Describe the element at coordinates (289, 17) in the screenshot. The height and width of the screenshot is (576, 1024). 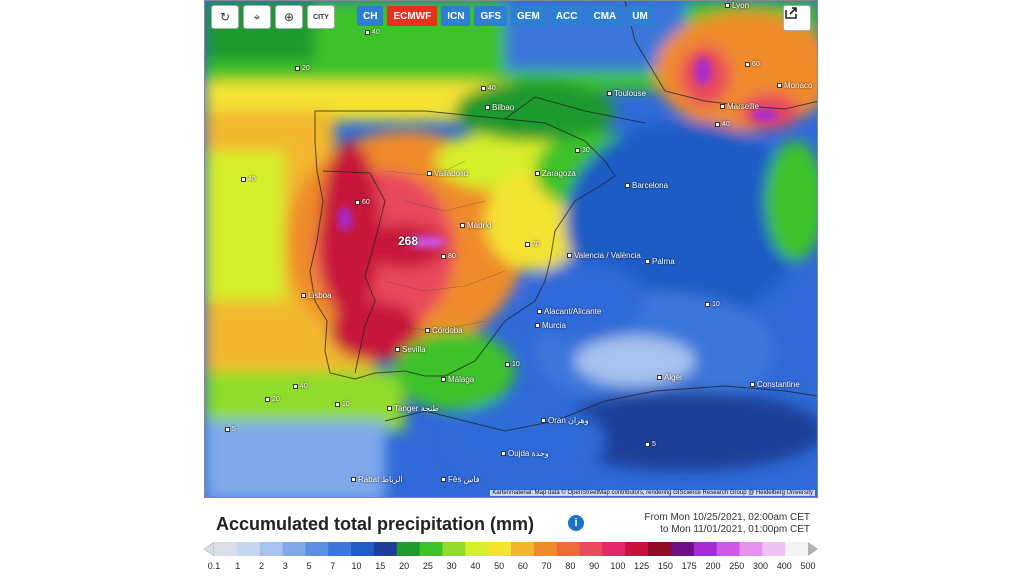
I see `zoom-icon: ⊕` at that location.